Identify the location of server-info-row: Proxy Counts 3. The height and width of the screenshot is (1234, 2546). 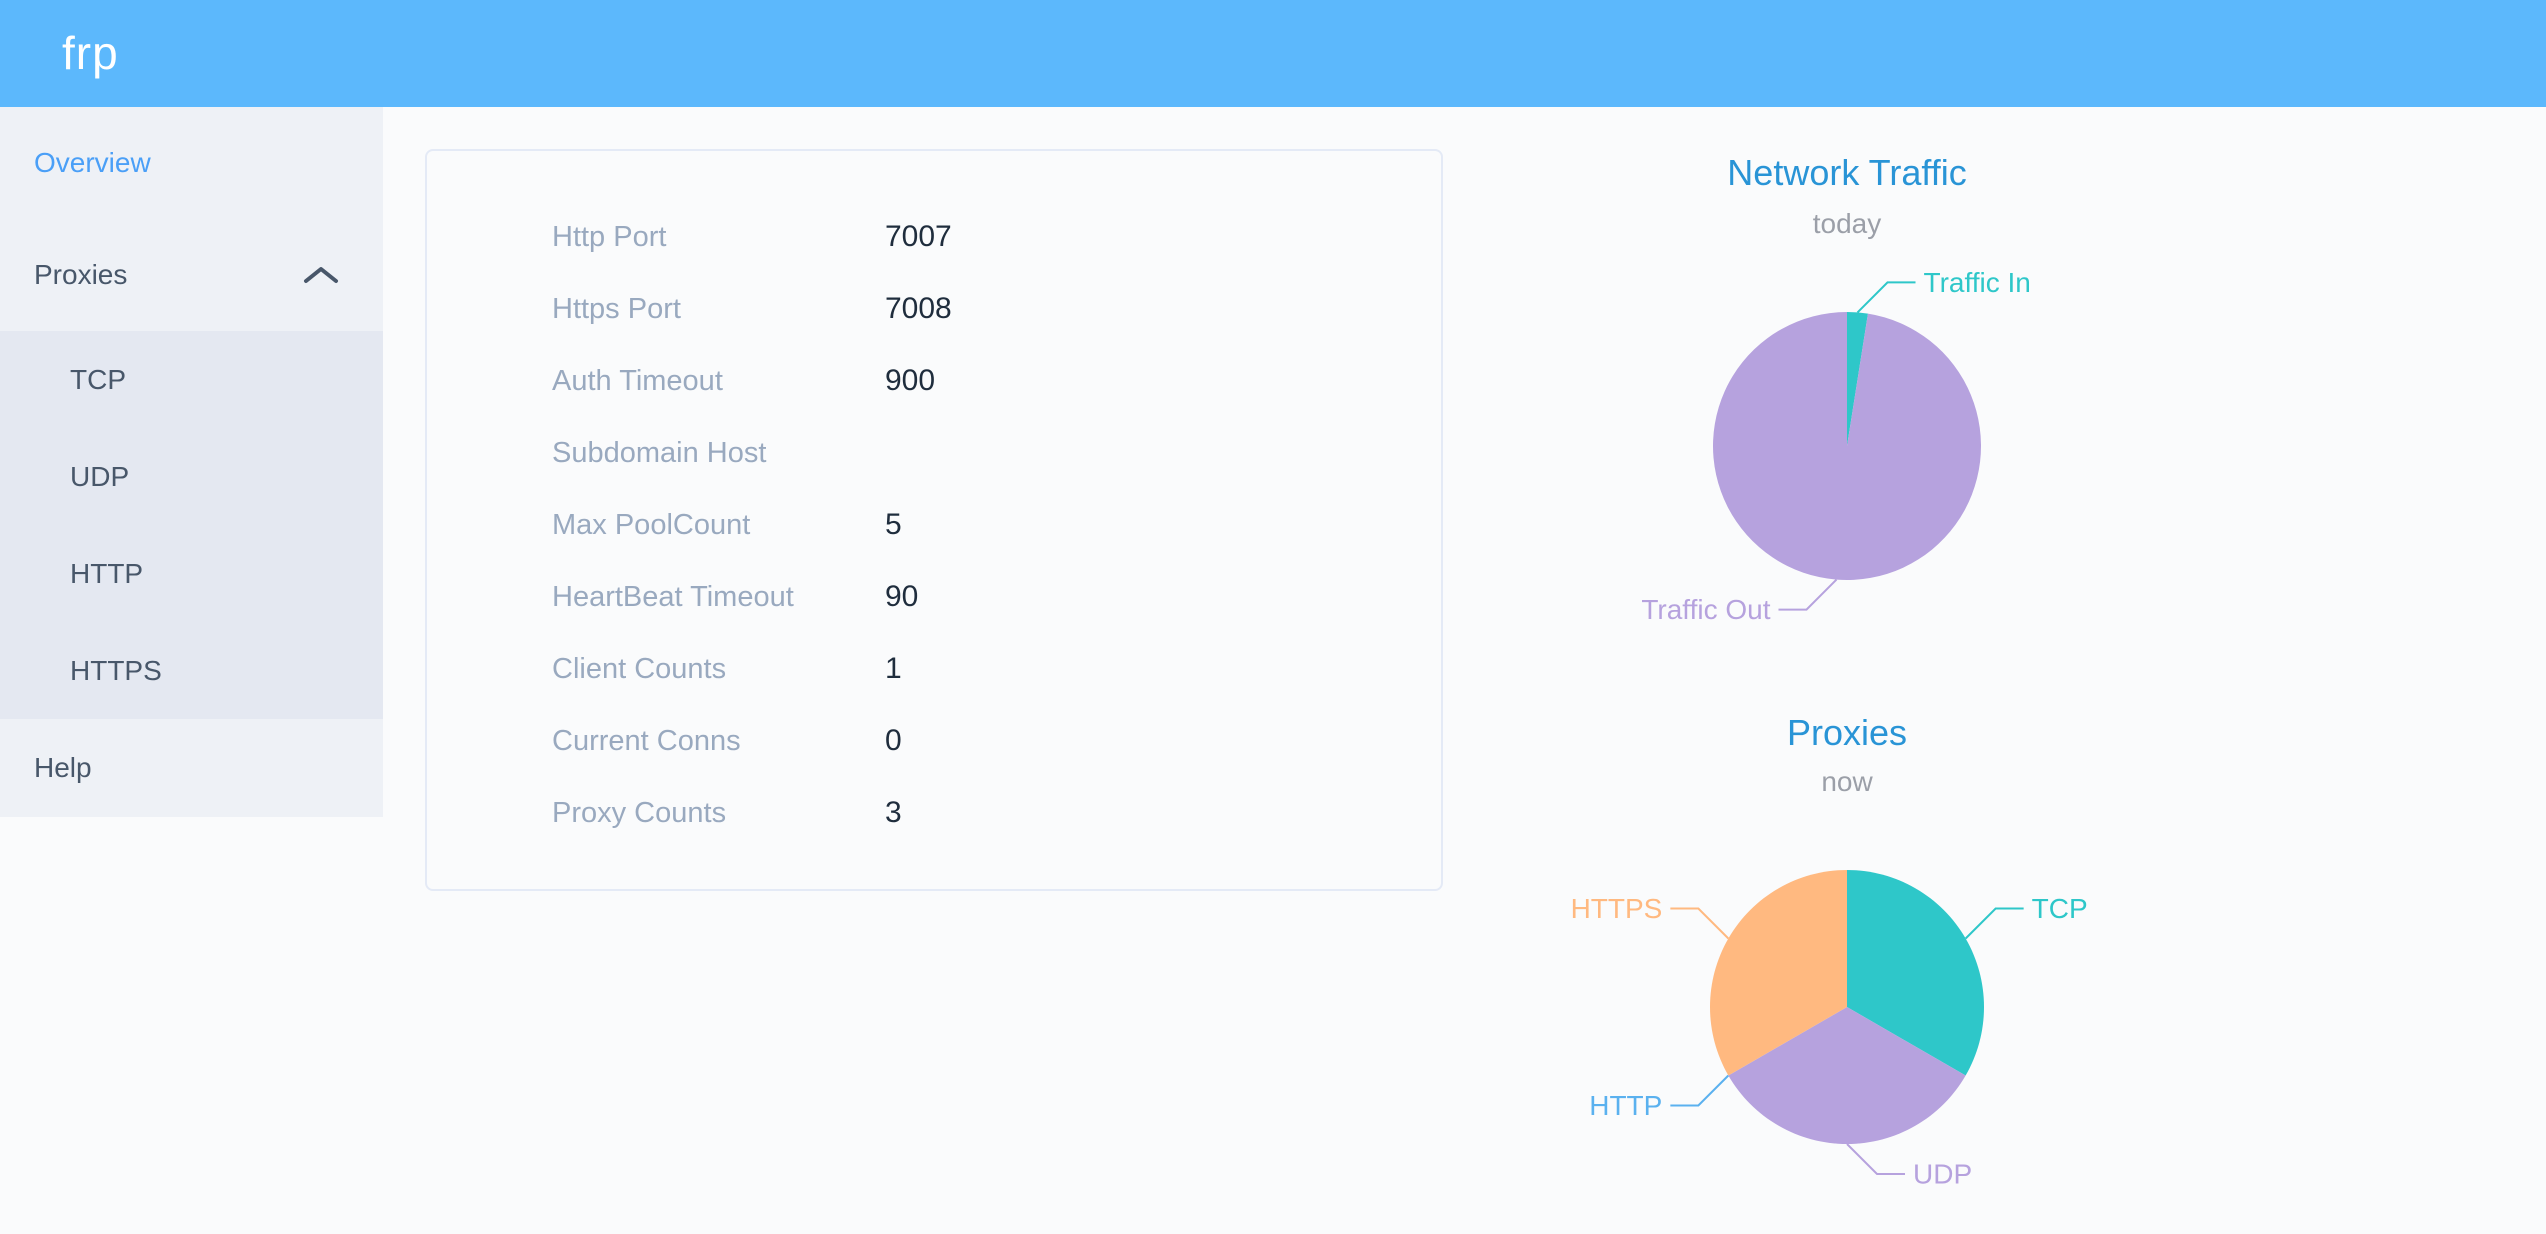
(934, 813).